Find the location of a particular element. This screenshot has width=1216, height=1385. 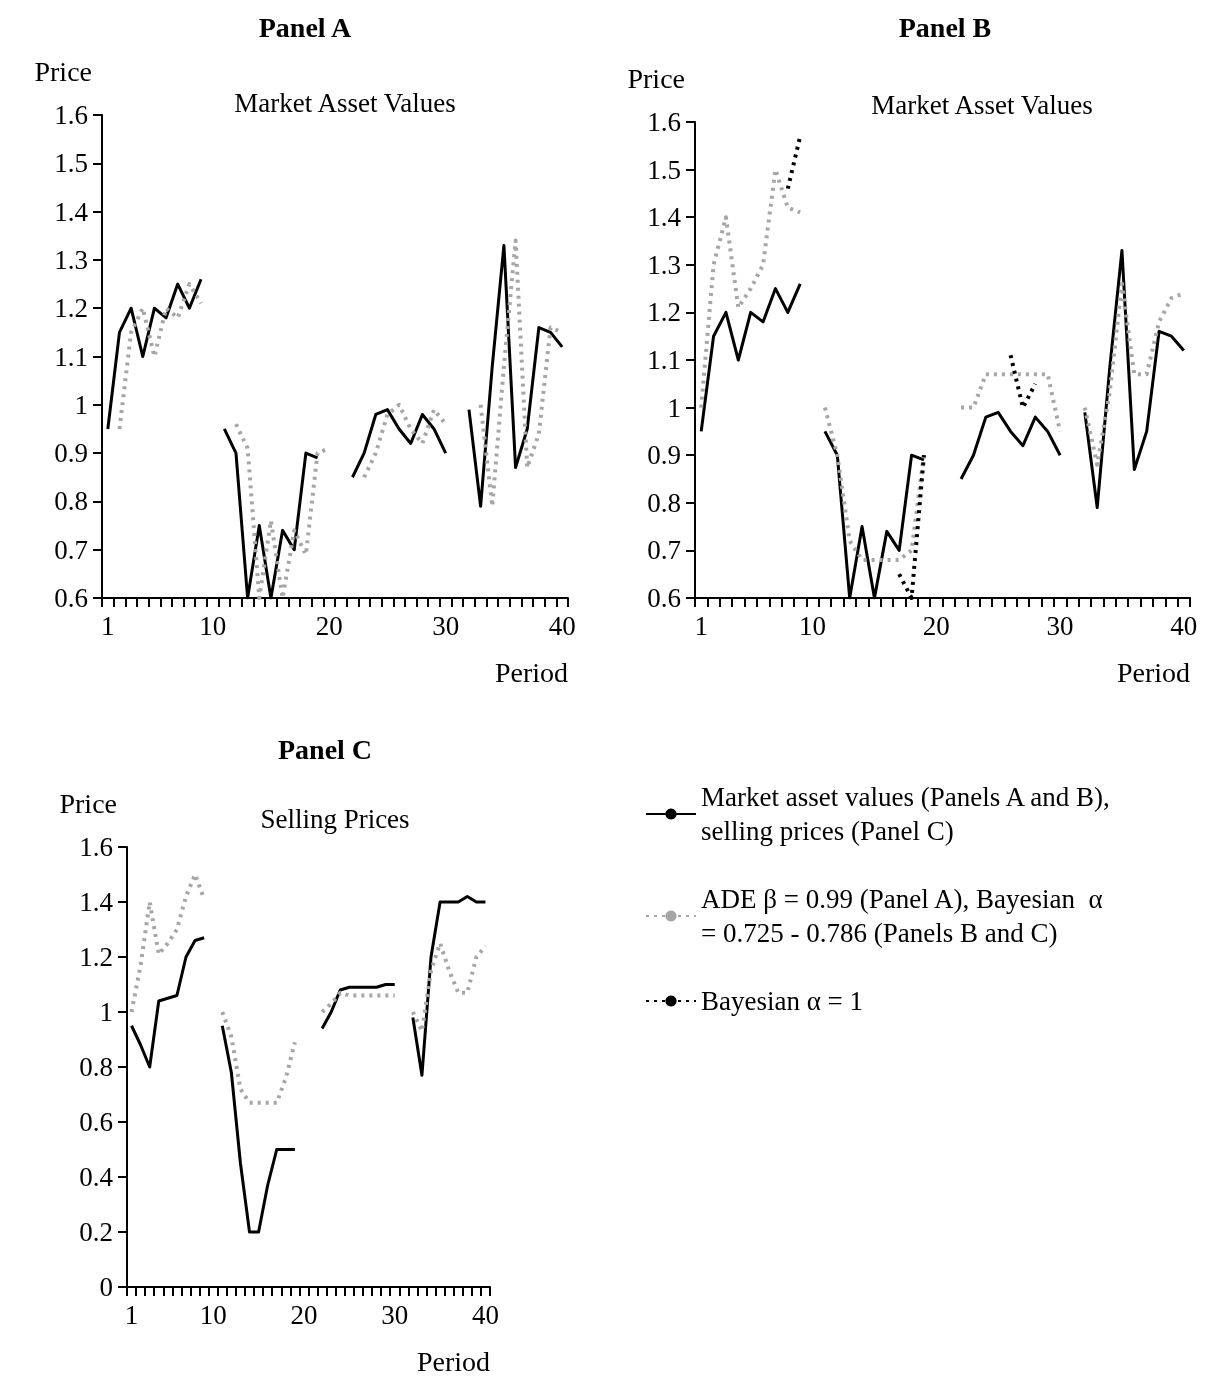

legend-label: ADE β = 0.99 (Panel A), Bayesian α = 0.725 - 0.786 (Panels B and C) is located at coordinates (905, 916).